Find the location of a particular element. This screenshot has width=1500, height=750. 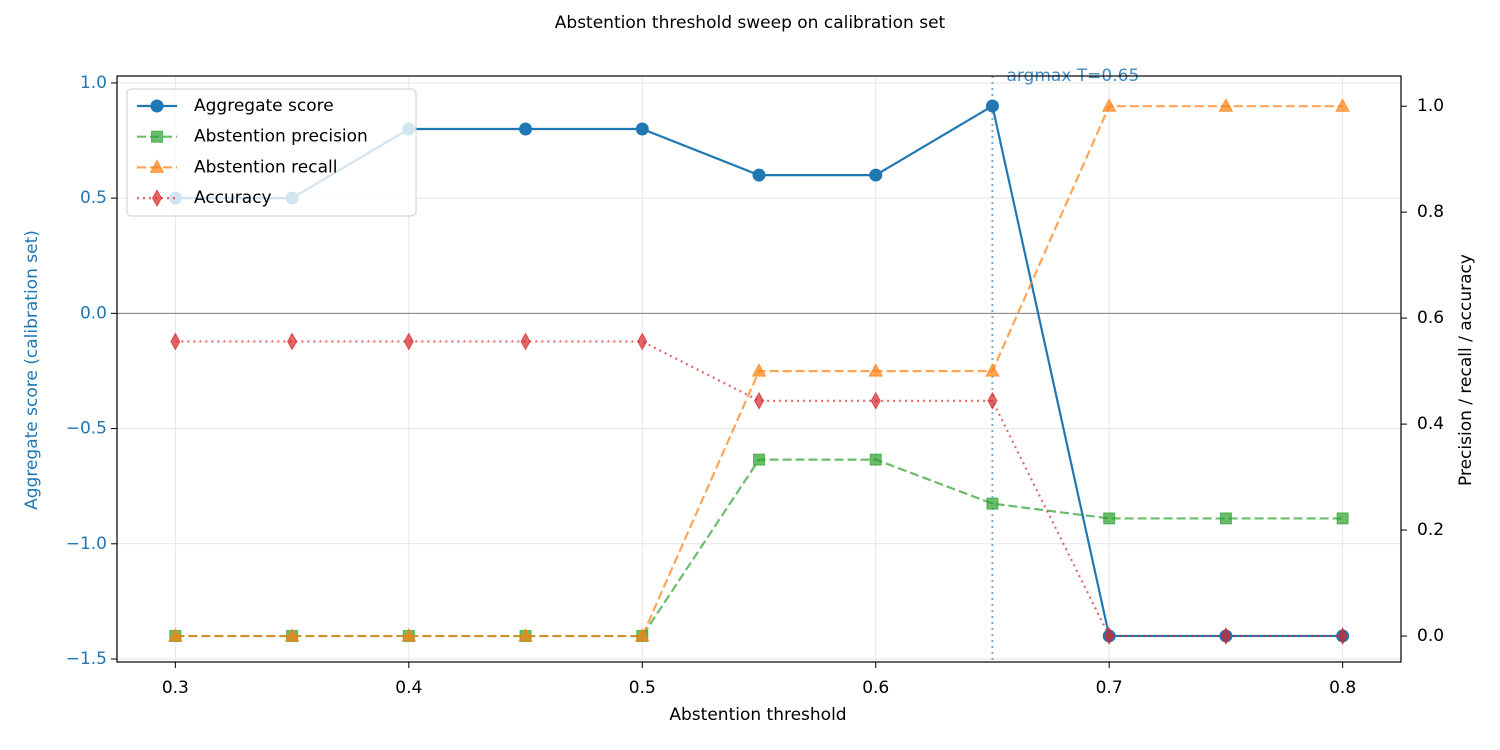

x-tick-label: 0.3 is located at coordinates (175, 688).